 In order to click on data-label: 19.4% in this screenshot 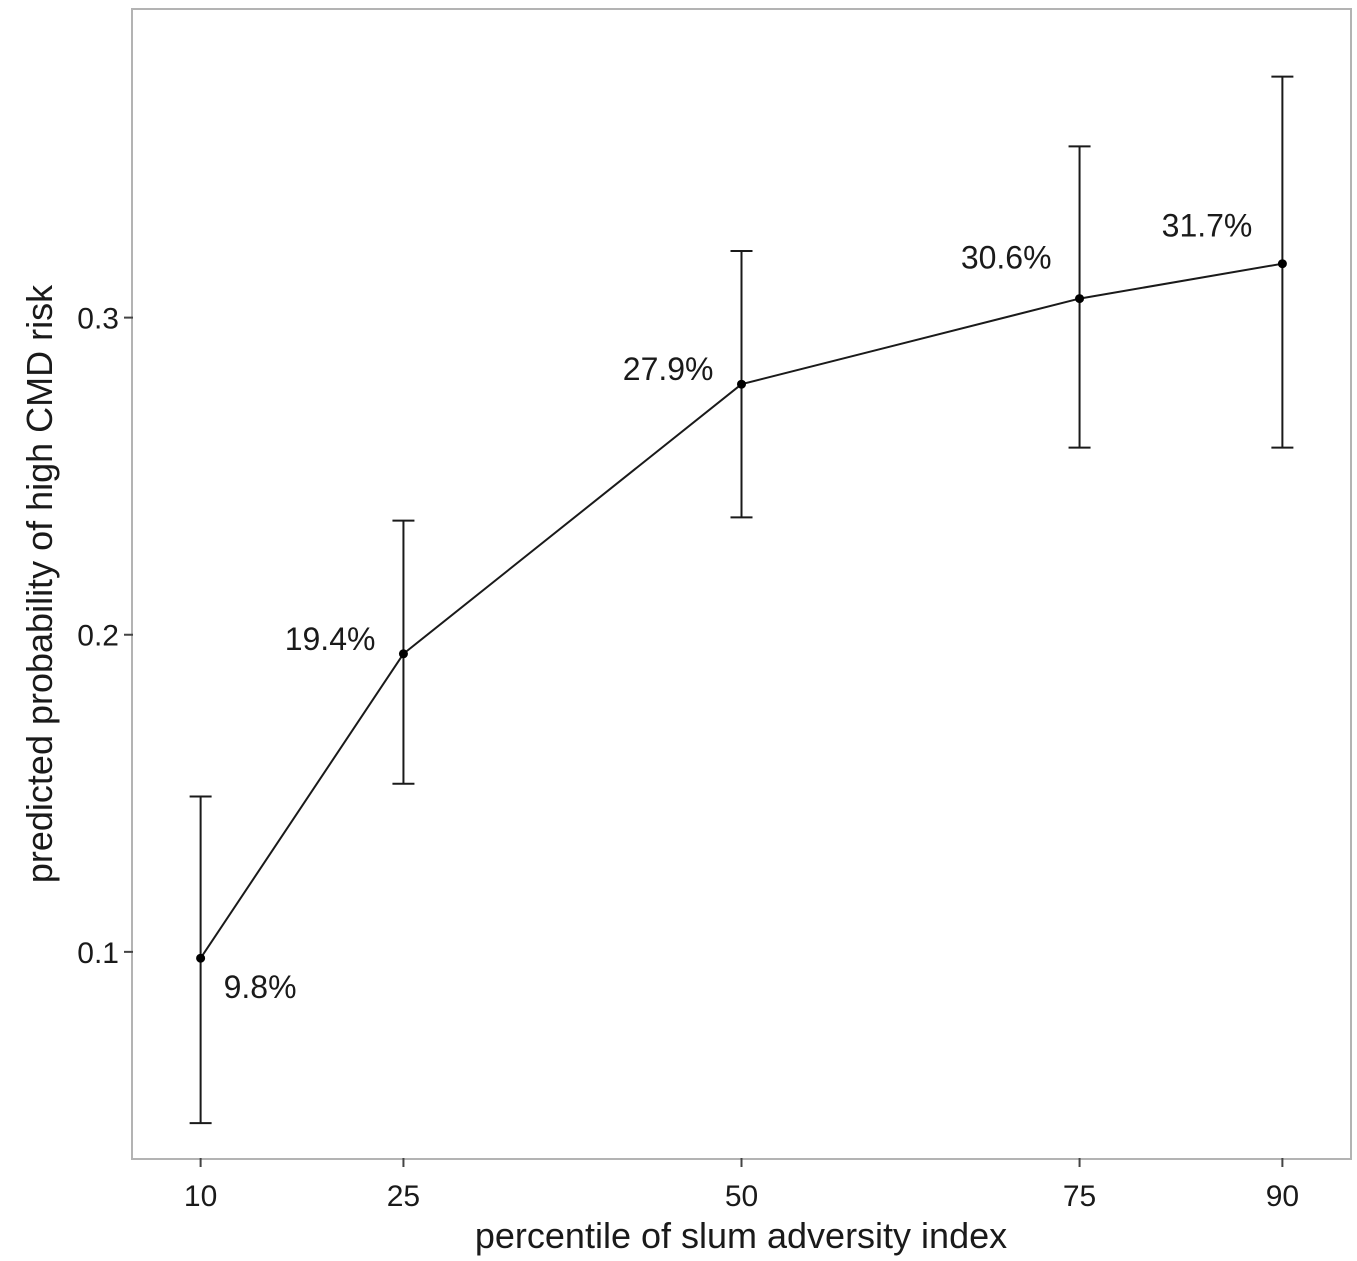, I will do `click(330, 639)`.